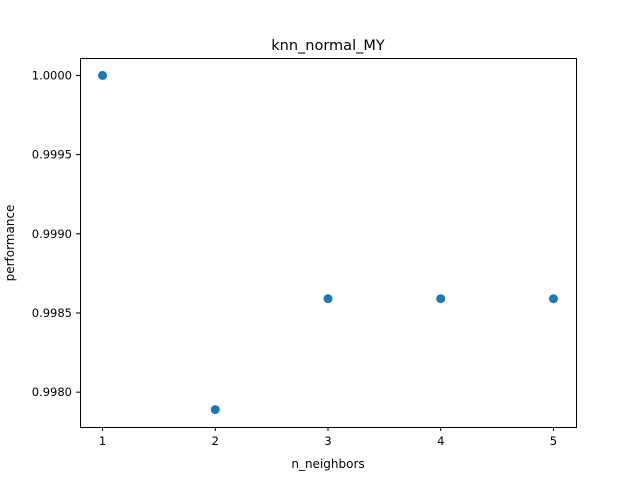 This screenshot has height=480, width=640. What do you see at coordinates (10, 243) in the screenshot?
I see `y-axis-label: performance` at bounding box center [10, 243].